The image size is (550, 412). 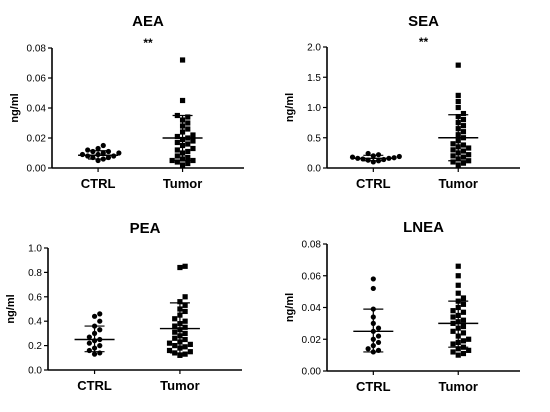 I want to click on y-tick-label: 0.04, so click(x=37, y=109).